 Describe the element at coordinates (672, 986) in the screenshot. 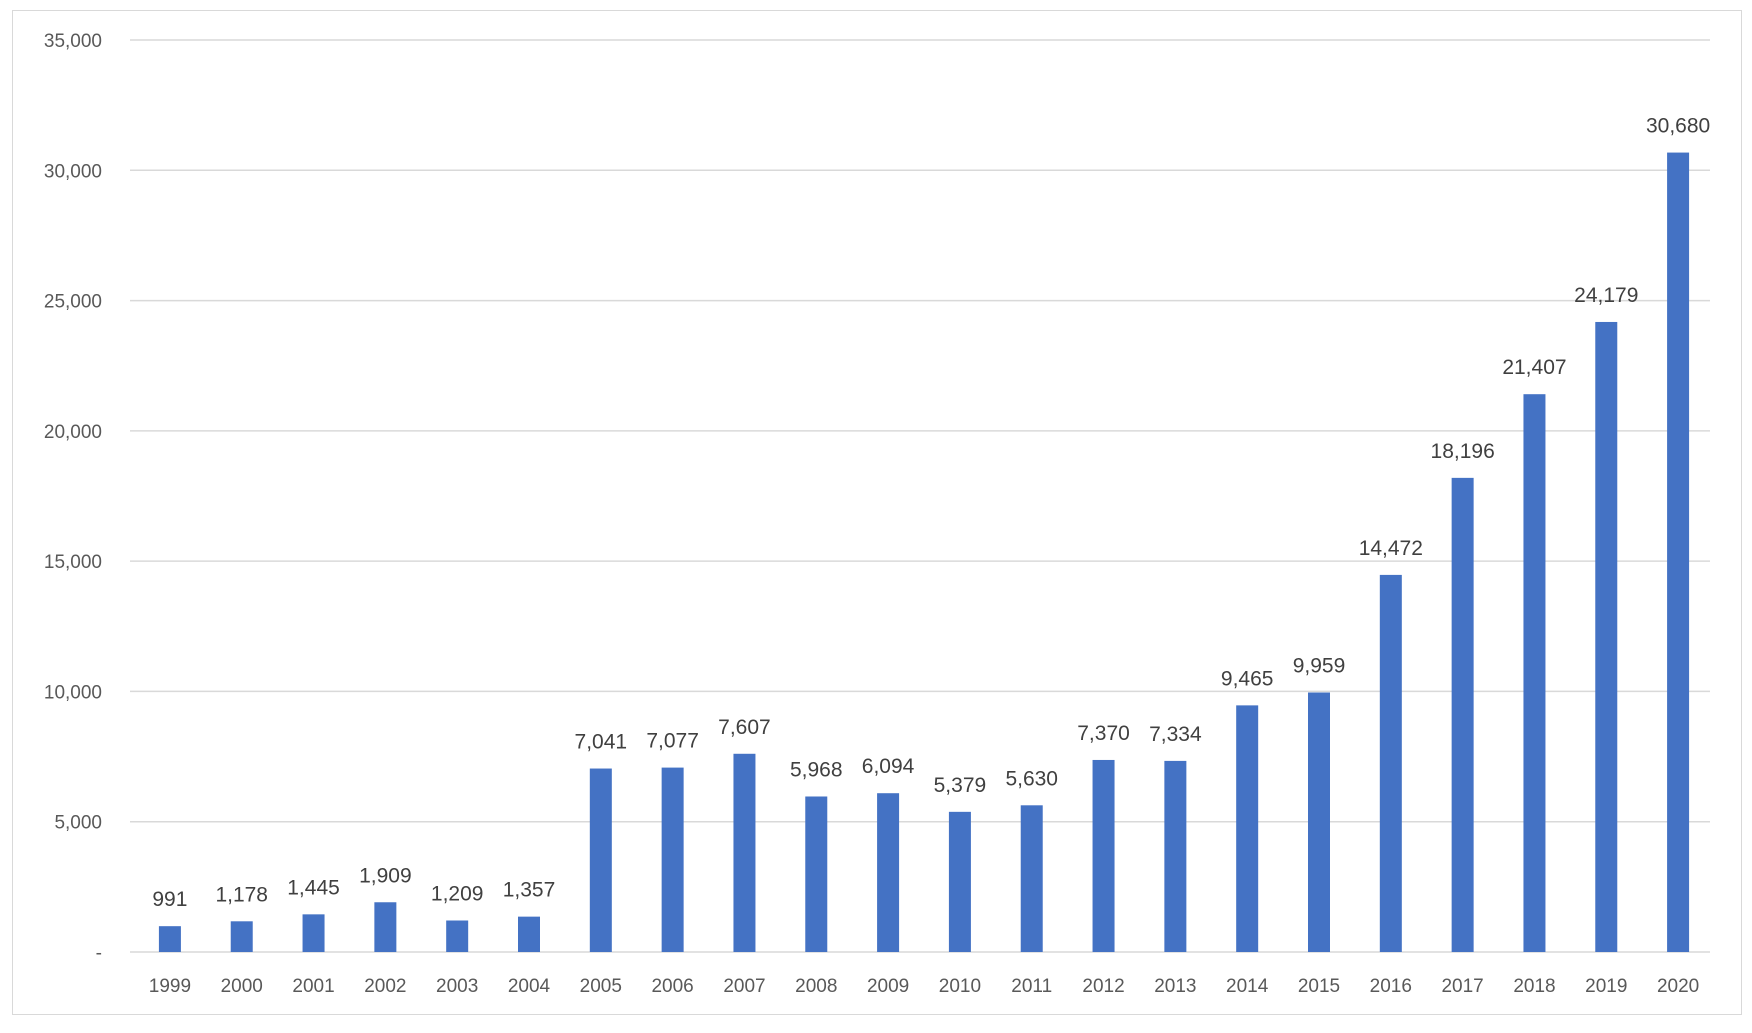

I see `x-tick-label: 2006` at that location.